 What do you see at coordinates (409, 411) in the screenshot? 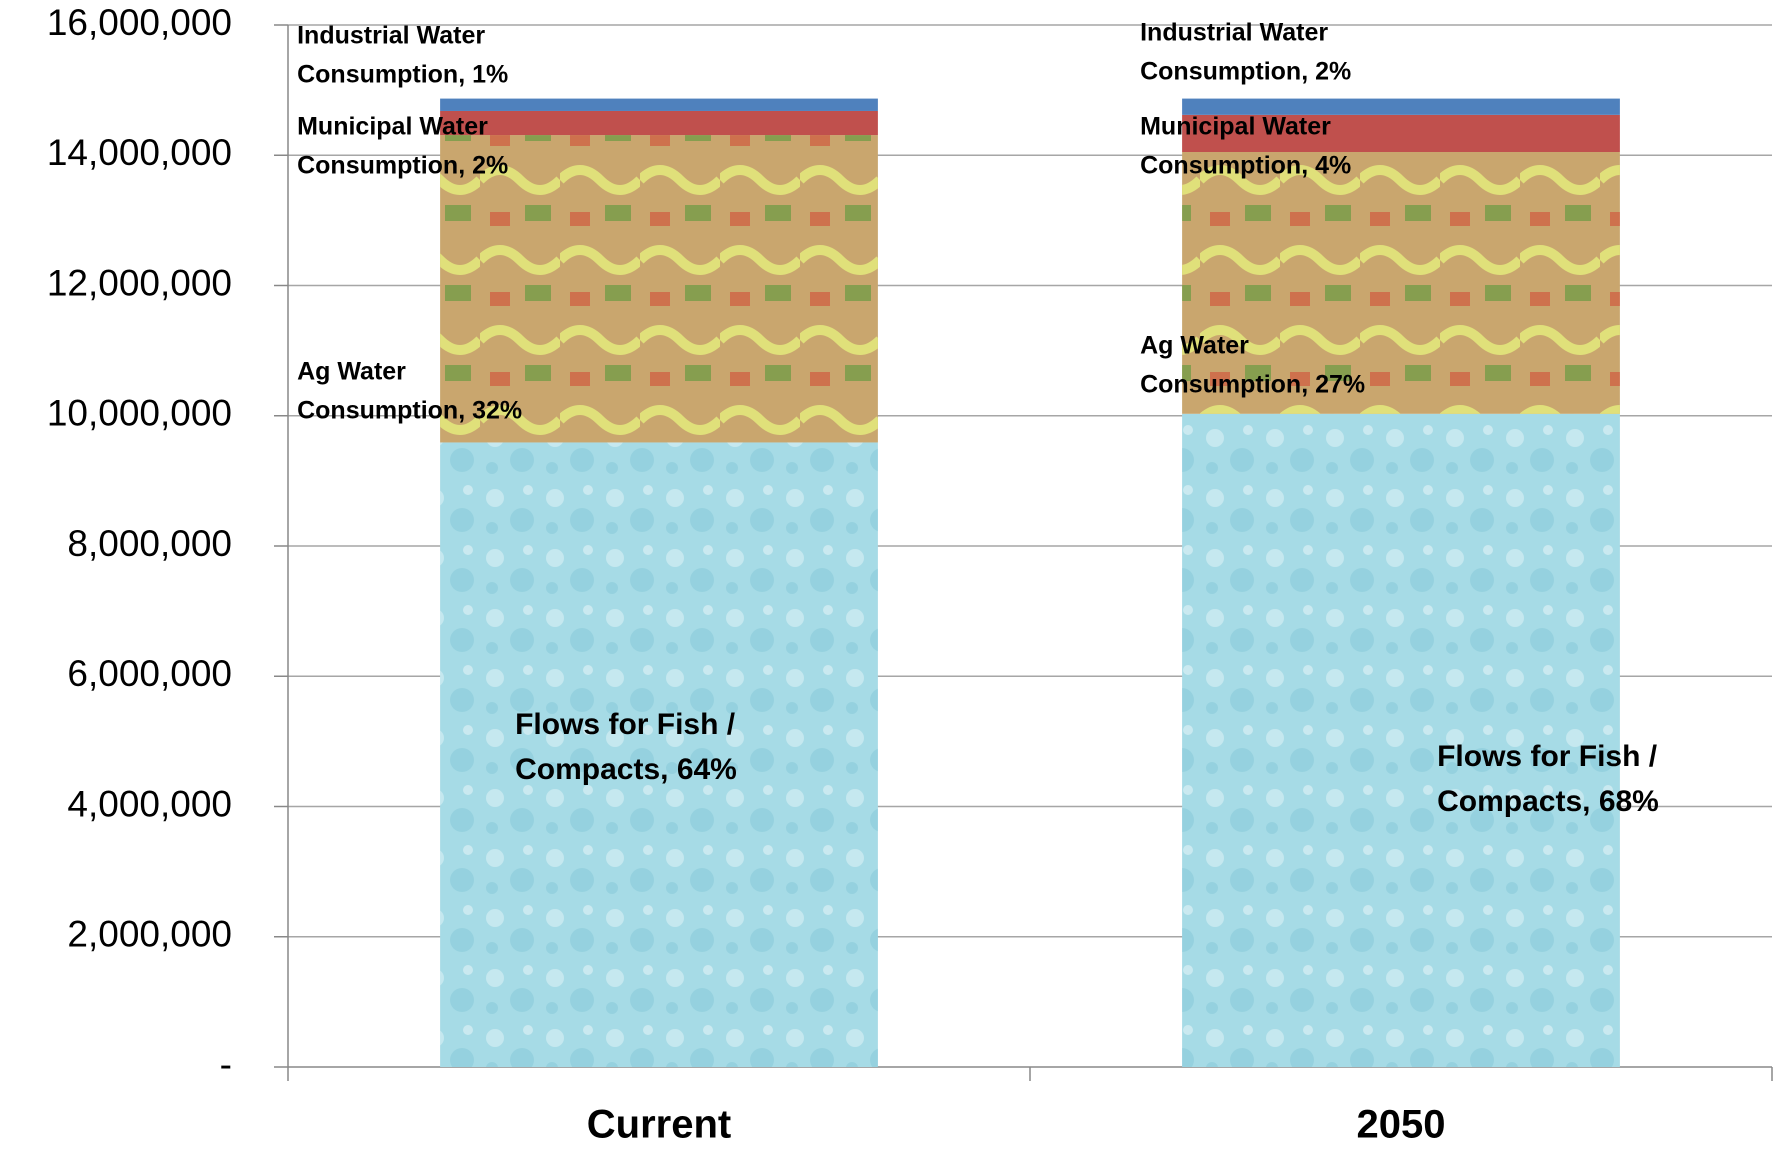
I see `data-label: Consumption, 32%` at bounding box center [409, 411].